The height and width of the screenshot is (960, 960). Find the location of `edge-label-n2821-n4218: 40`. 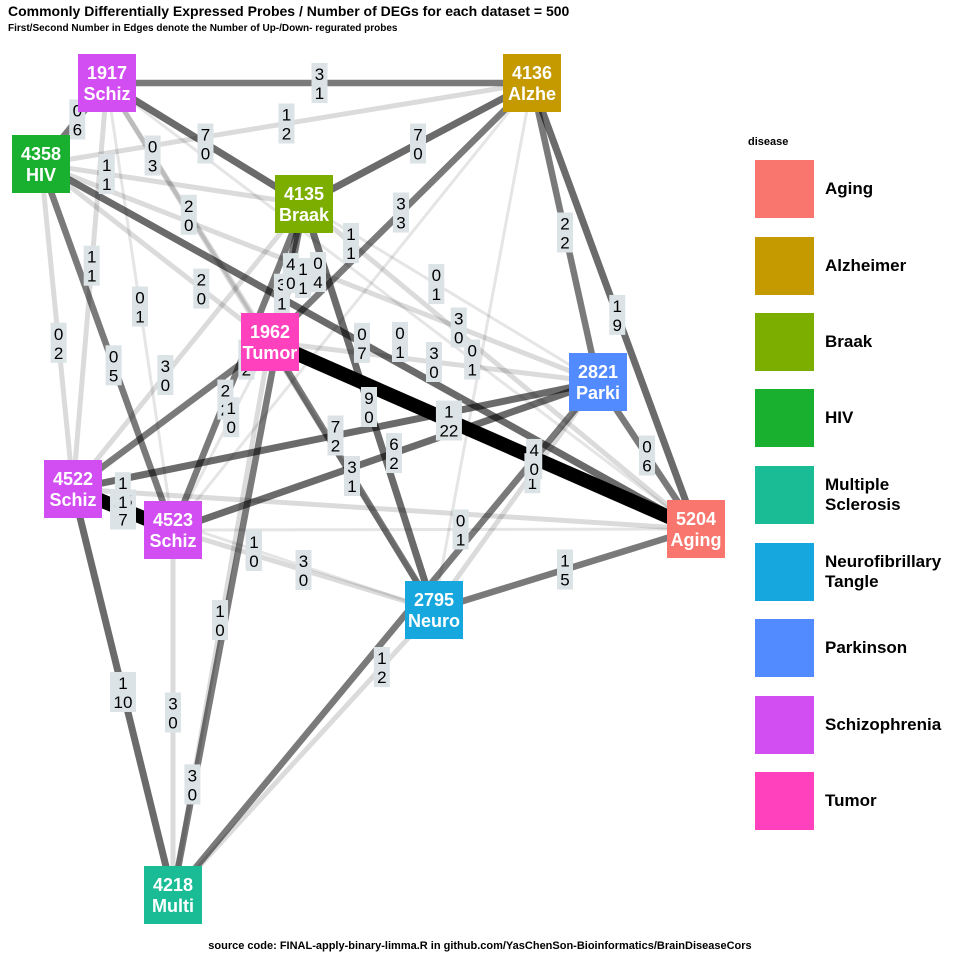

edge-label-n2821-n4218: 40 is located at coordinates (534, 458).